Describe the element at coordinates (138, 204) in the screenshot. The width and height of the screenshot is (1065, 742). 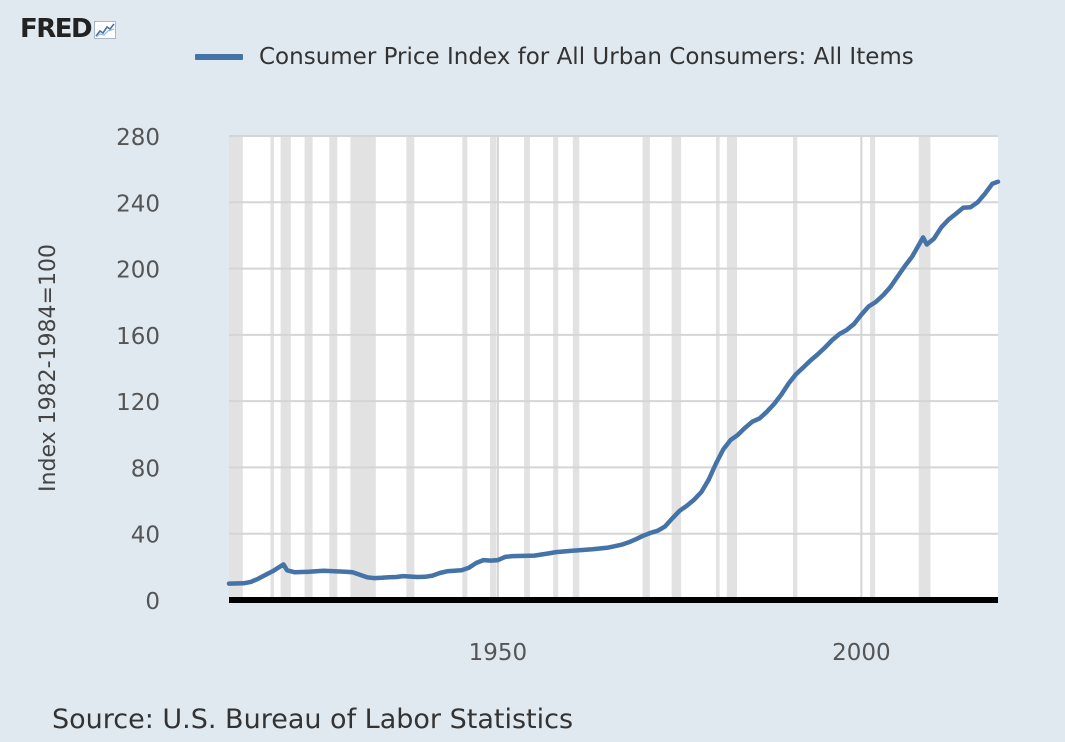
I see `y-tick-label: 240` at that location.